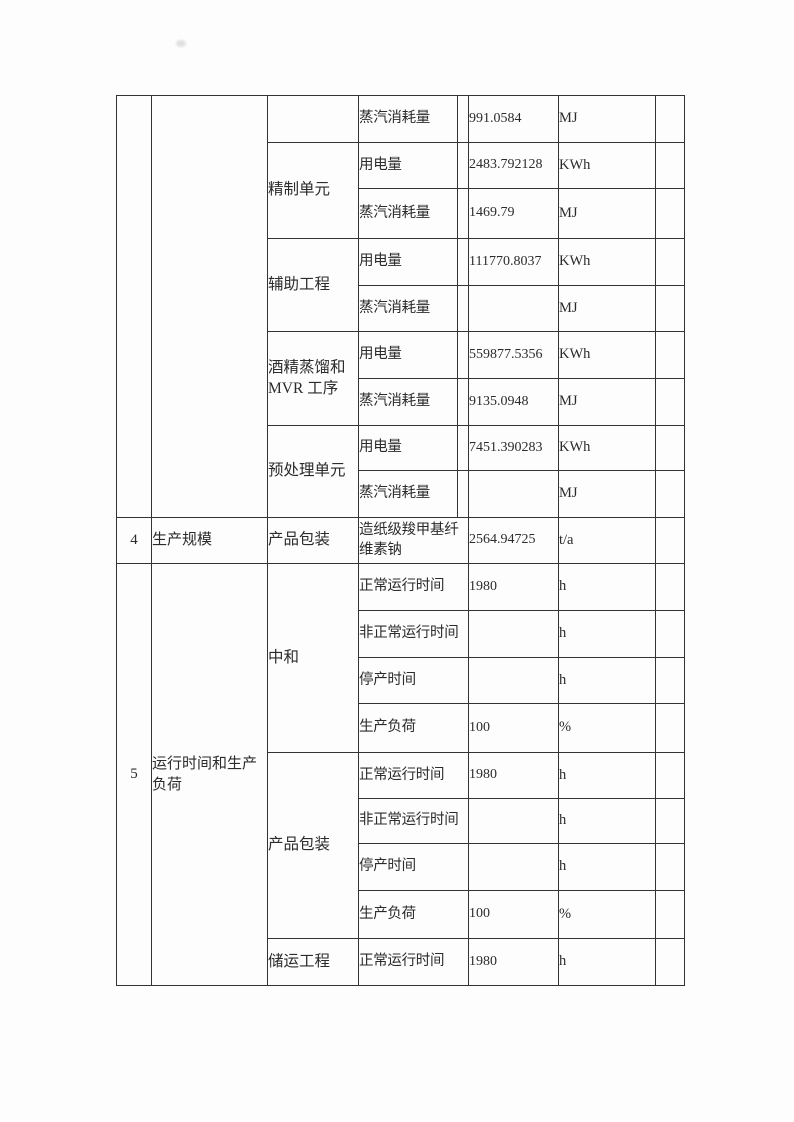 This screenshot has height=1122, width=794. I want to click on table-row: 精制单元 用电量 2483.792128 KWh, so click(401, 190).